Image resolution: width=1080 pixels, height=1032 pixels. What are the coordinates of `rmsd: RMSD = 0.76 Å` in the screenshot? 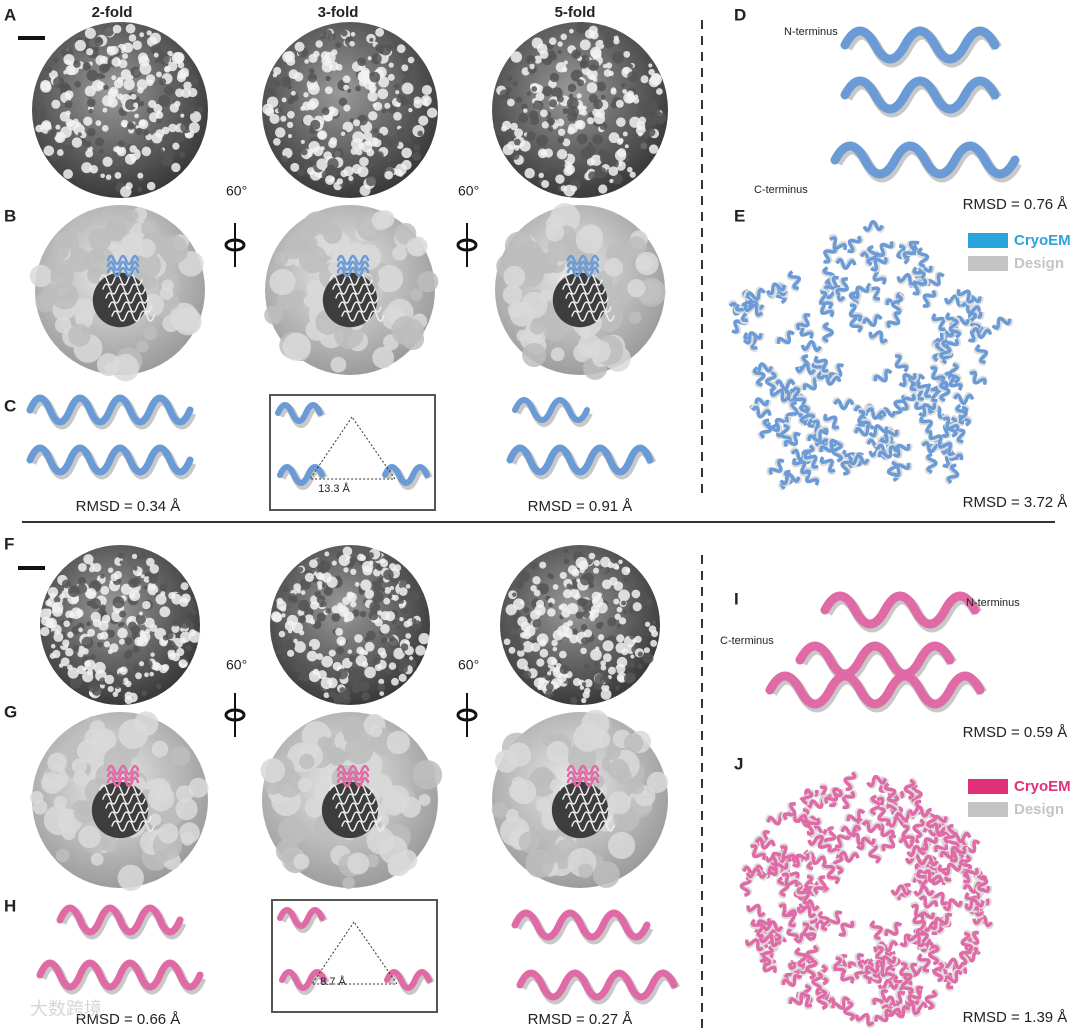 It's located at (1015, 204).